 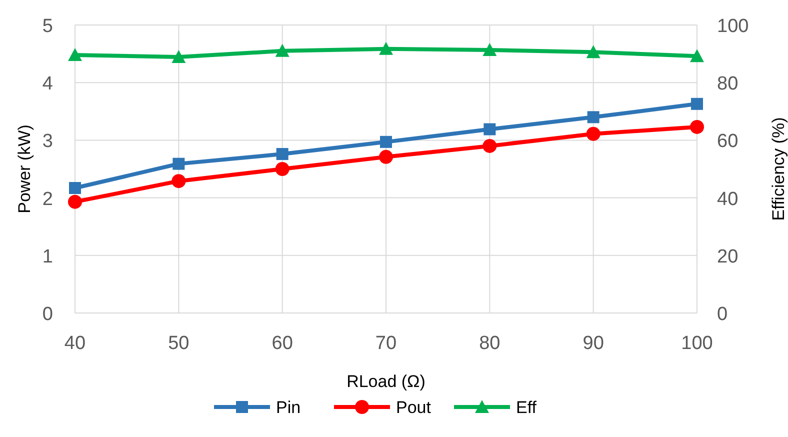 What do you see at coordinates (386, 381) in the screenshot?
I see `x-axis-title: RLoad (Ω)` at bounding box center [386, 381].